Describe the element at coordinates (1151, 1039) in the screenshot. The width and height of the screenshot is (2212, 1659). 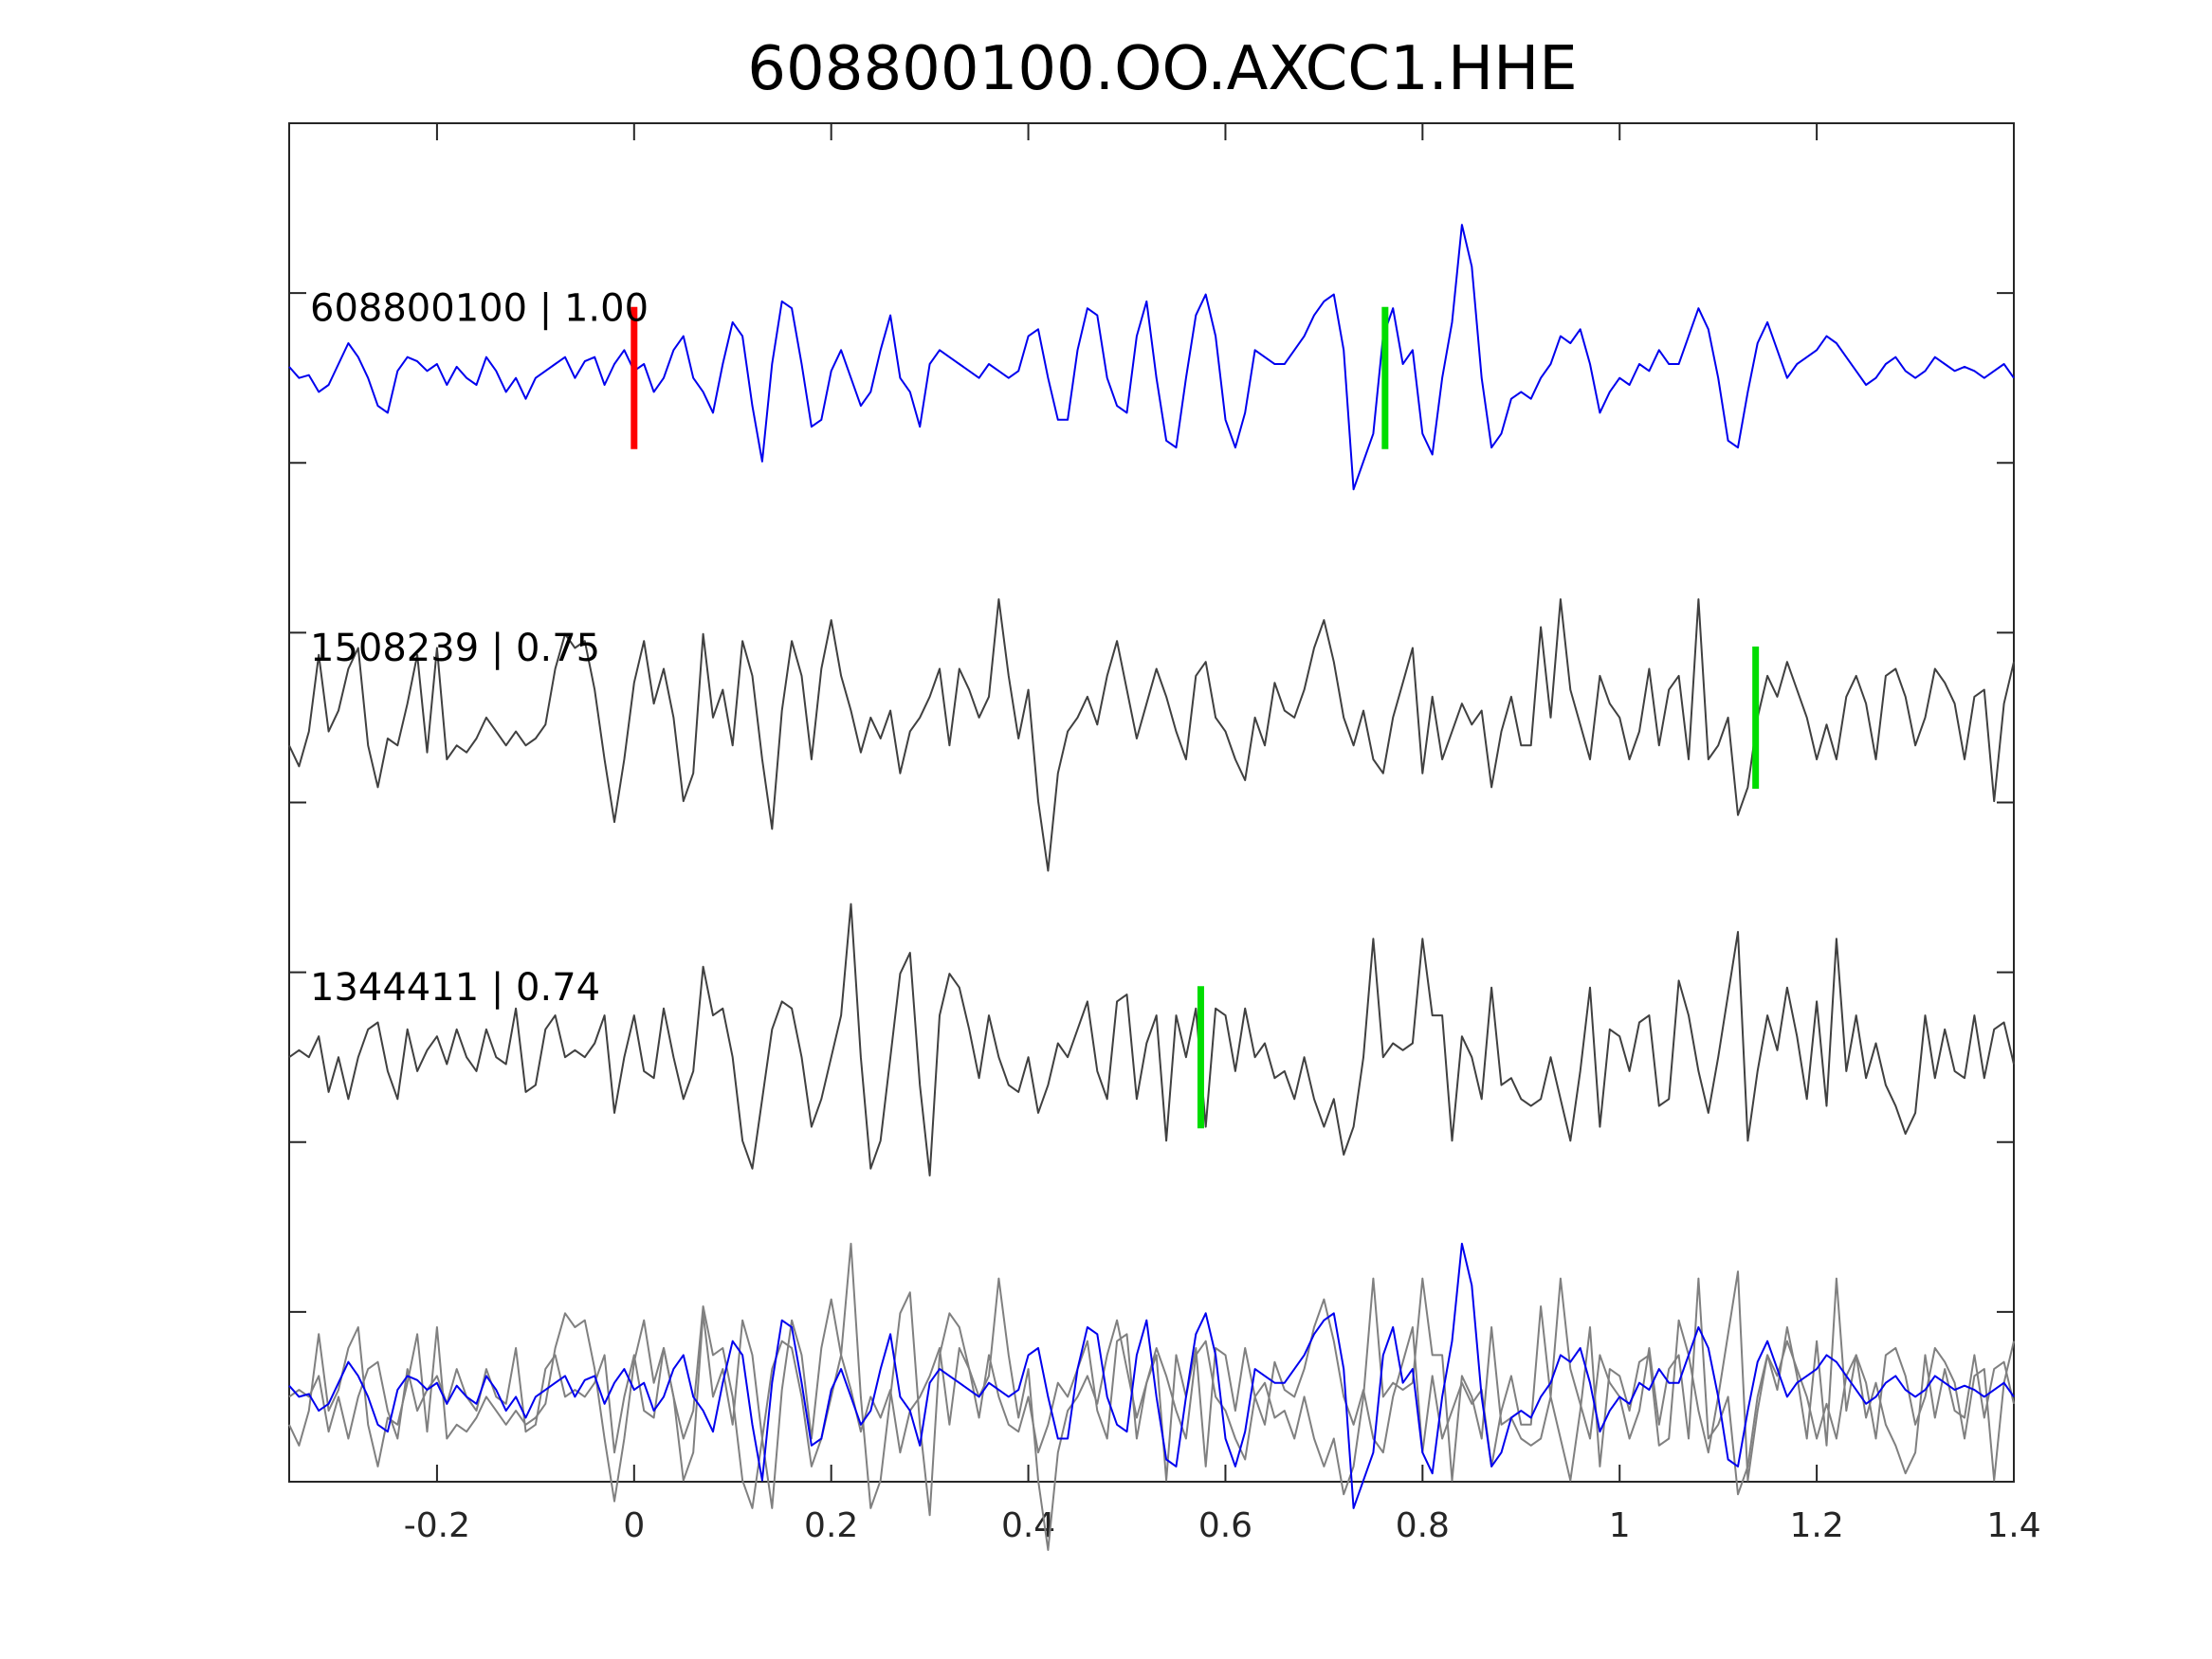
I see `trace-3-line` at that location.